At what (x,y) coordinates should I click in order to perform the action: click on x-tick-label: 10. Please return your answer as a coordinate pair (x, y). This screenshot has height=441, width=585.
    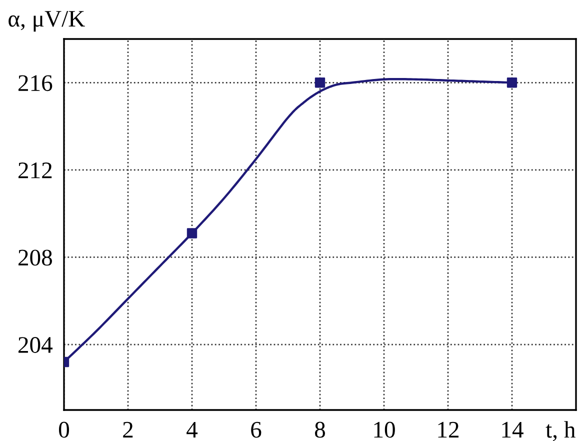
    Looking at the image, I should click on (384, 430).